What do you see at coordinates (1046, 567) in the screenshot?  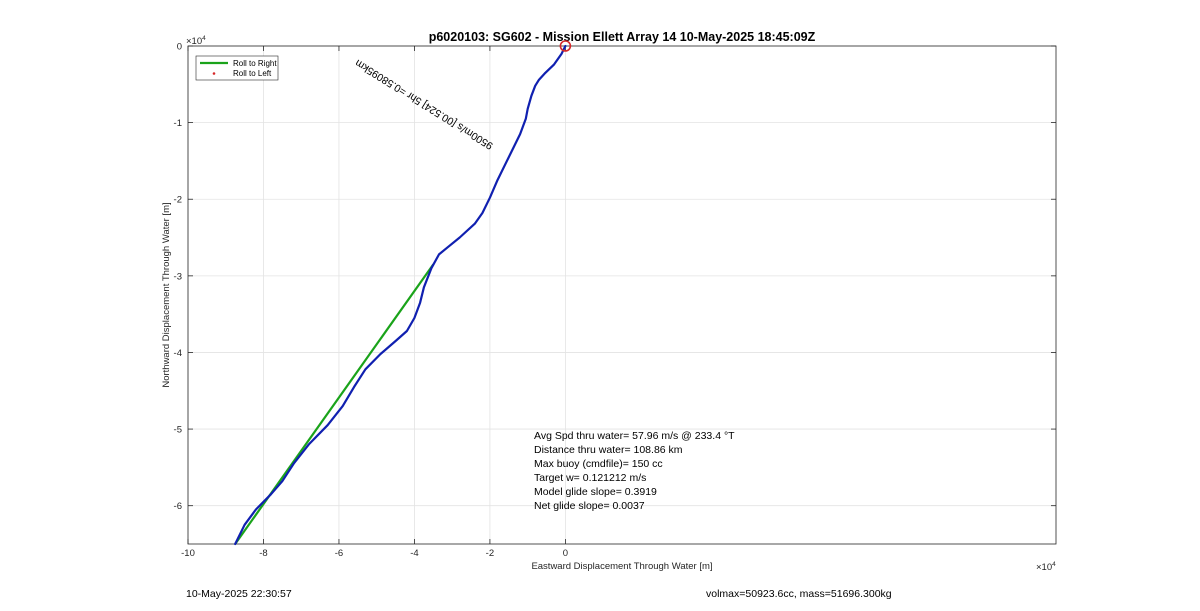 I see `x-exponent-label: ×10⁴` at bounding box center [1046, 567].